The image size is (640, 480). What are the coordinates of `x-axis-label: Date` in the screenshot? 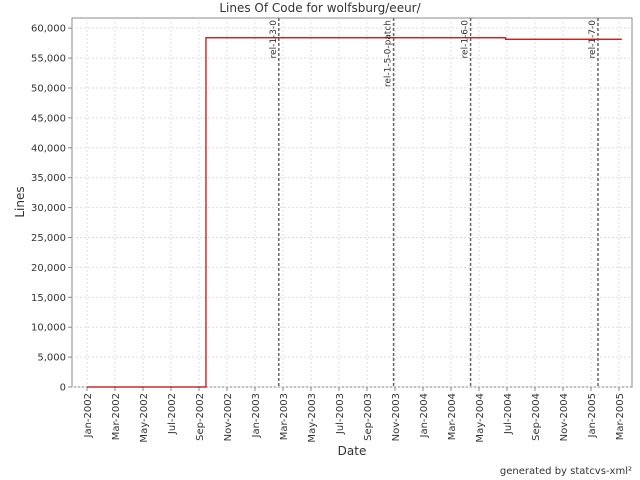 It's located at (352, 451).